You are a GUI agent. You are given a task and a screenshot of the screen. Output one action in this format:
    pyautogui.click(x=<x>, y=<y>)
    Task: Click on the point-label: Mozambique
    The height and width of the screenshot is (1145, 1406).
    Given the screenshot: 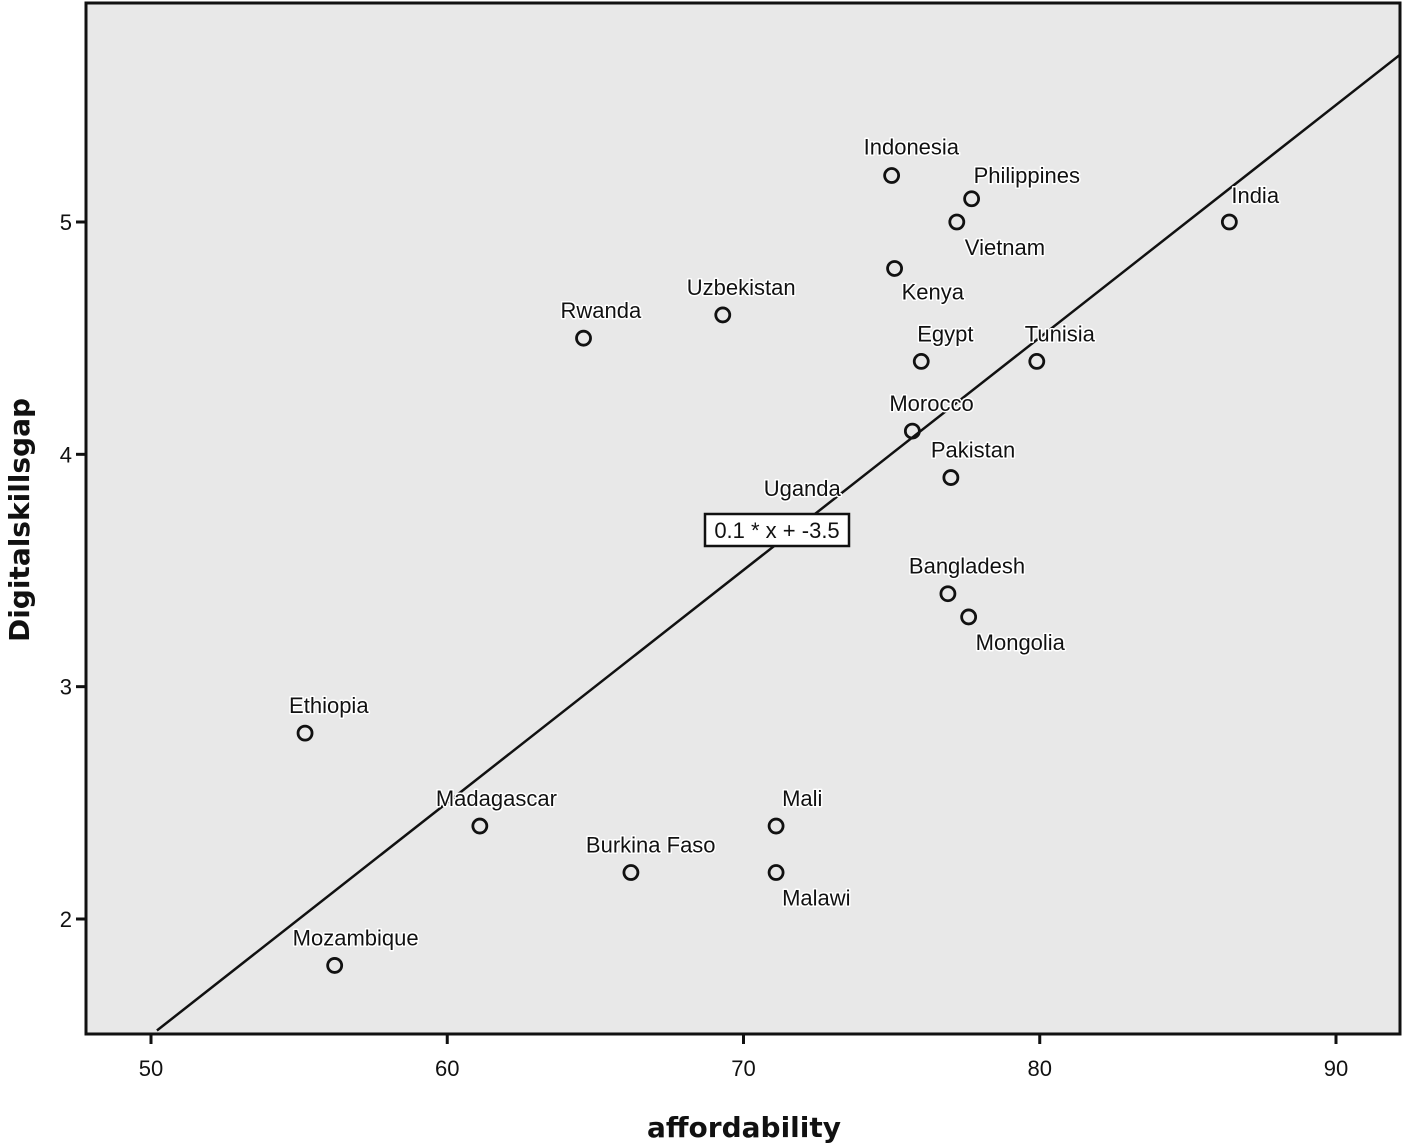 What is the action you would take?
    pyautogui.click(x=356, y=937)
    